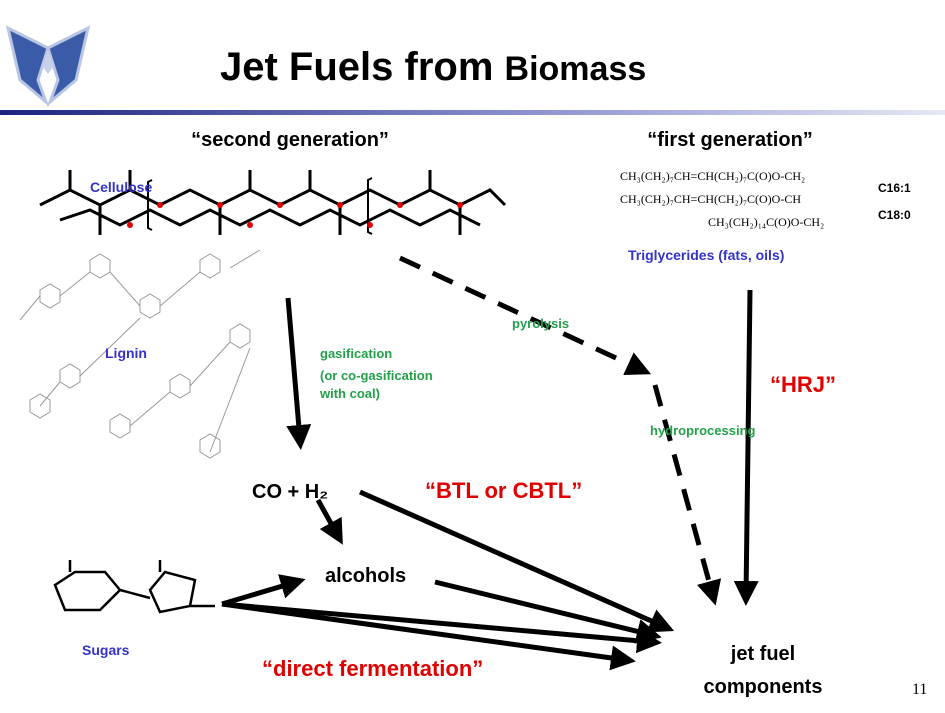  Describe the element at coordinates (712, 176) in the screenshot. I see `formula-line: CH₃(CH₂)₇CH=CH(CH₂)₇C(O)O-CH₂` at that location.